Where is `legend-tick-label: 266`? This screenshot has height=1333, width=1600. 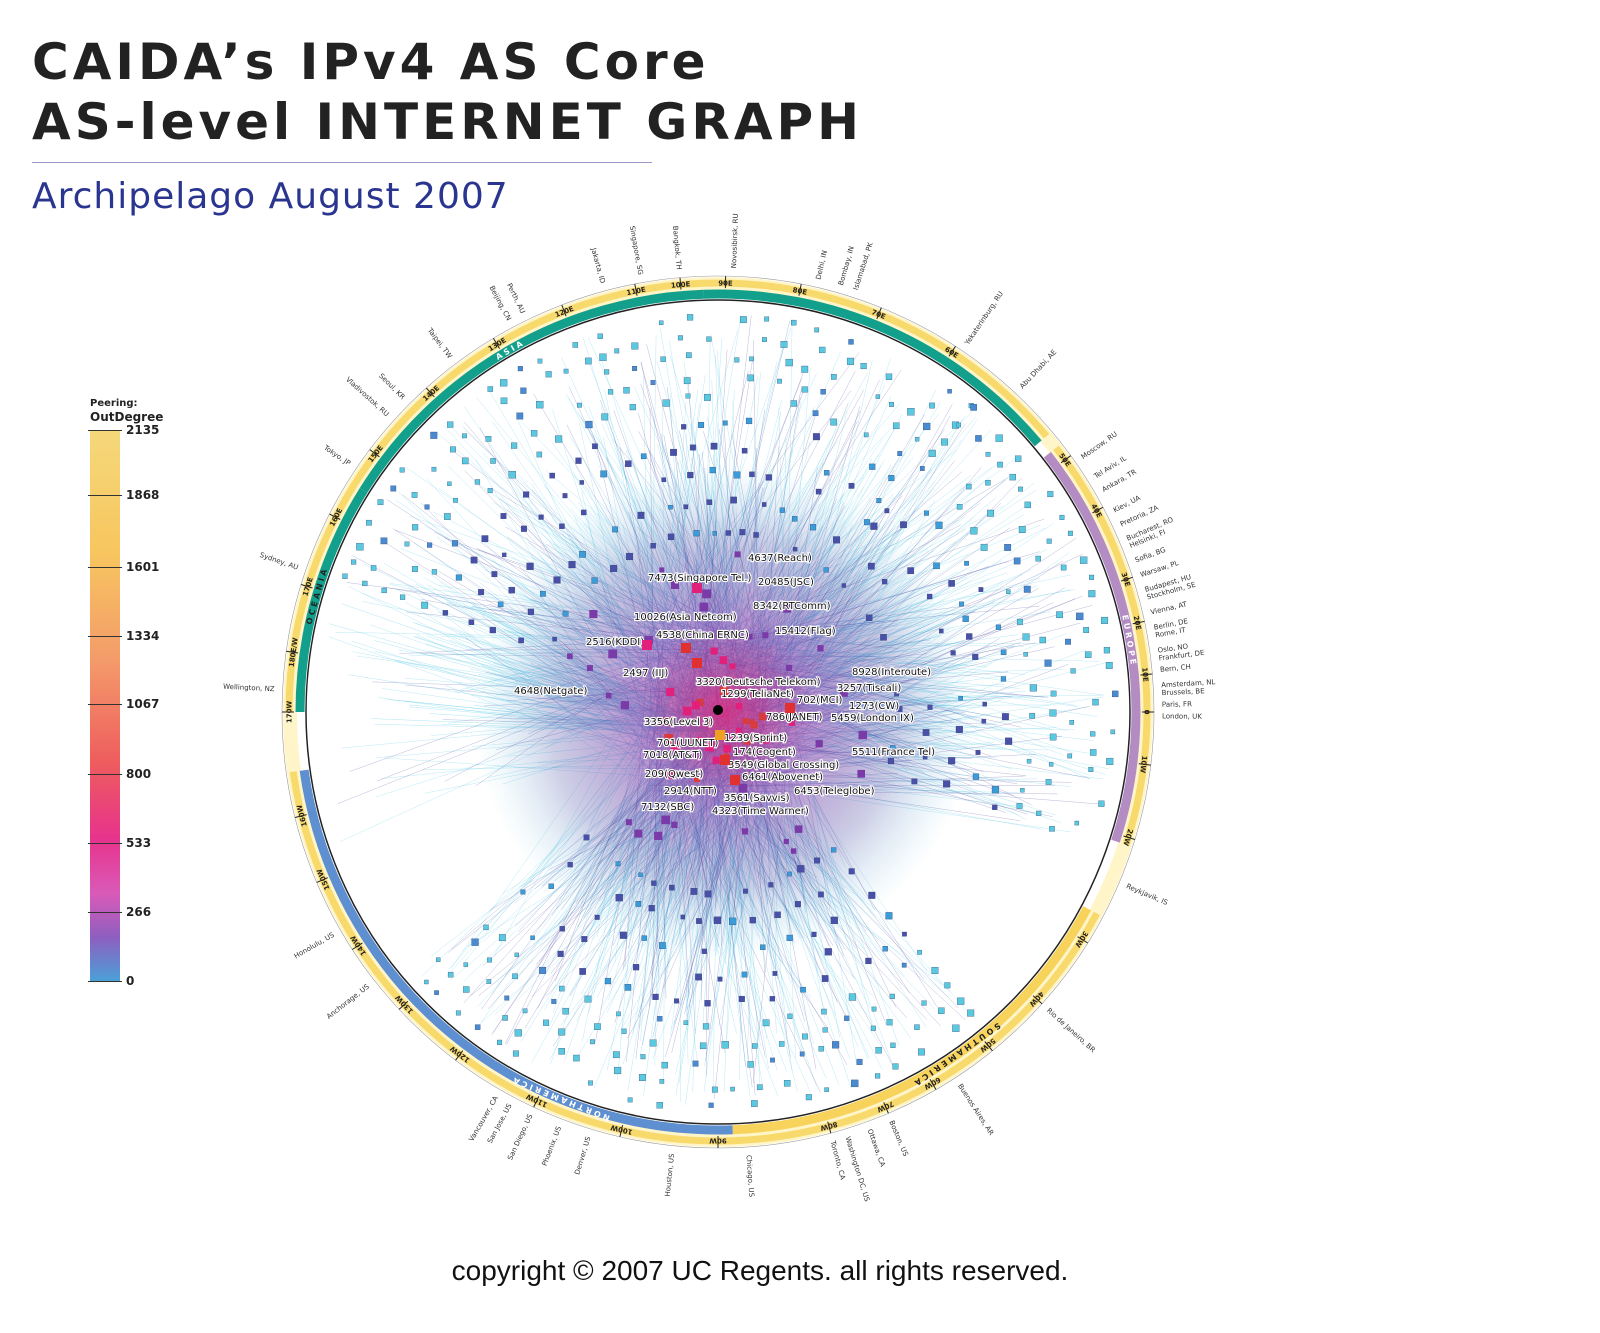
legend-tick-label: 266 is located at coordinates (139, 912).